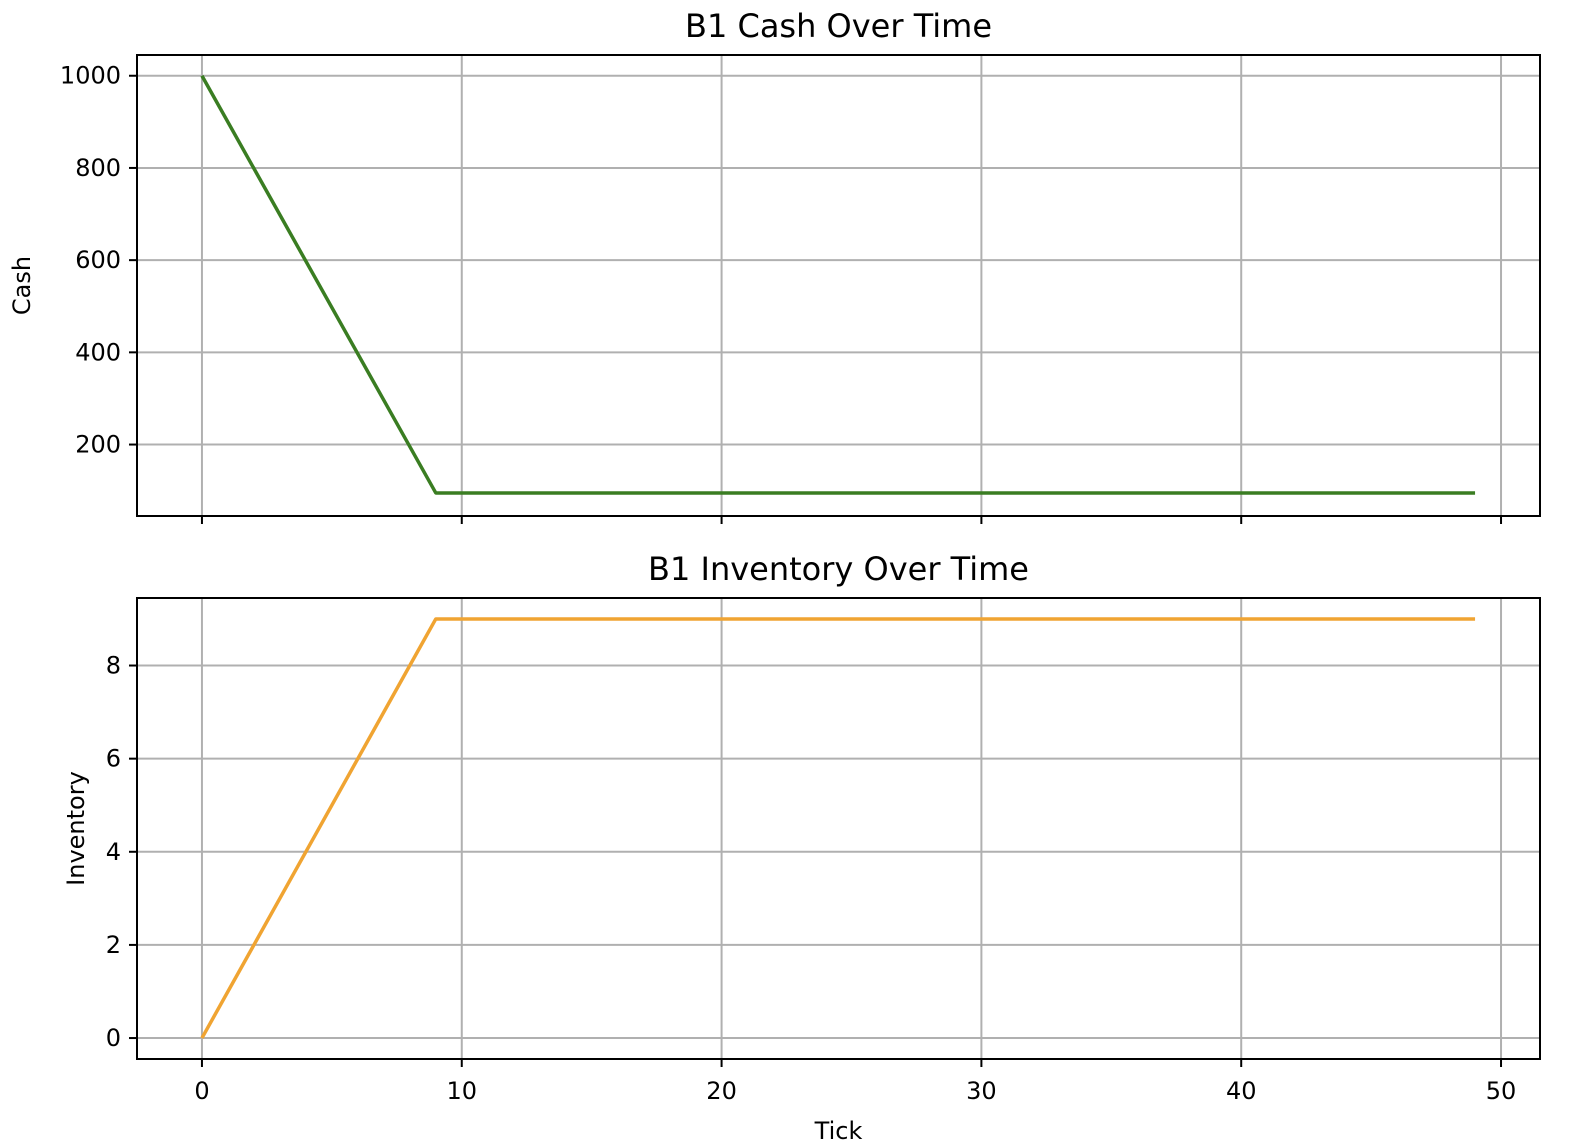 This screenshot has height=1144, width=1576. Describe the element at coordinates (113, 759) in the screenshot. I see `y-tick-label: 6` at that location.